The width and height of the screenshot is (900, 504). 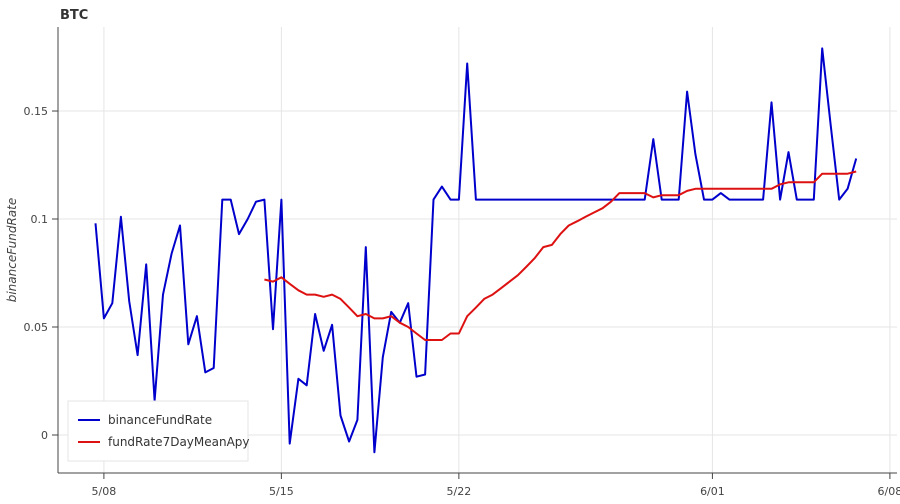 What do you see at coordinates (104, 491) in the screenshot?
I see `x-tick-label: 5/08` at bounding box center [104, 491].